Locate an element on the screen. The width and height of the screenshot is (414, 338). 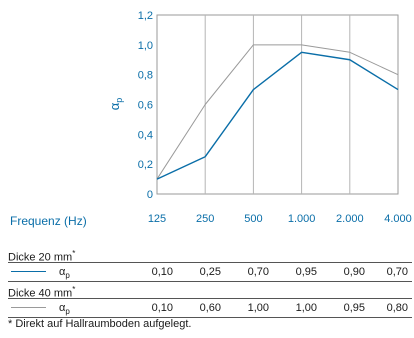
x-tick-label: 125 is located at coordinates (157, 219).